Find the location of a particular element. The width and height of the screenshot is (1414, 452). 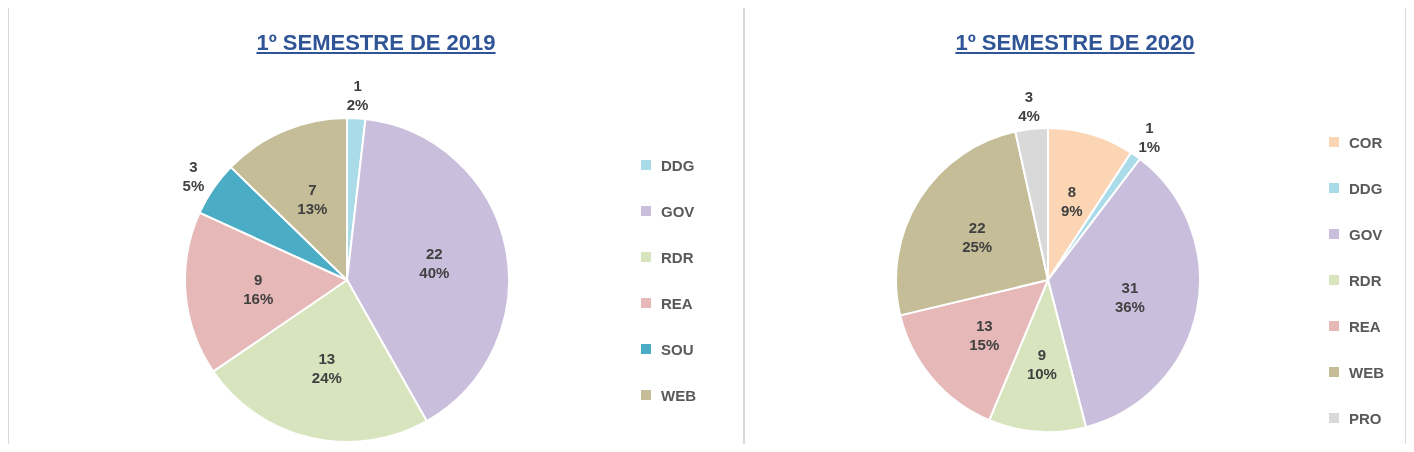

legend-label: COR is located at coordinates (1366, 142).